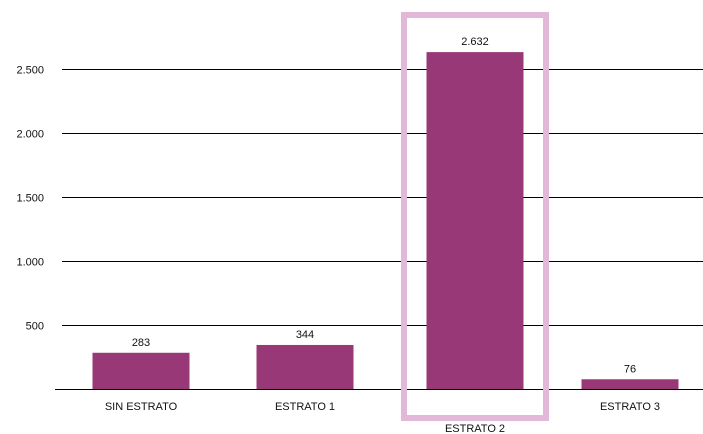 This screenshot has height=434, width=703. What do you see at coordinates (630, 407) in the screenshot?
I see `category-label: ESTRATO 3` at bounding box center [630, 407].